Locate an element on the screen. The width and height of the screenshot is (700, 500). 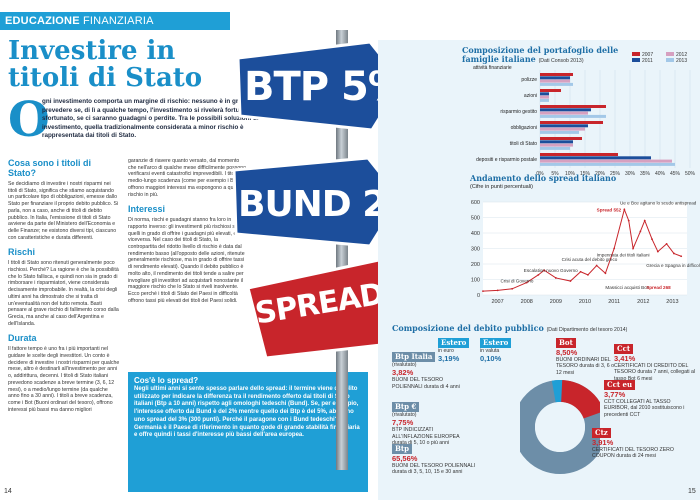
spread-box-title: Cos'è lo spread? is located at coordinates (166, 380).